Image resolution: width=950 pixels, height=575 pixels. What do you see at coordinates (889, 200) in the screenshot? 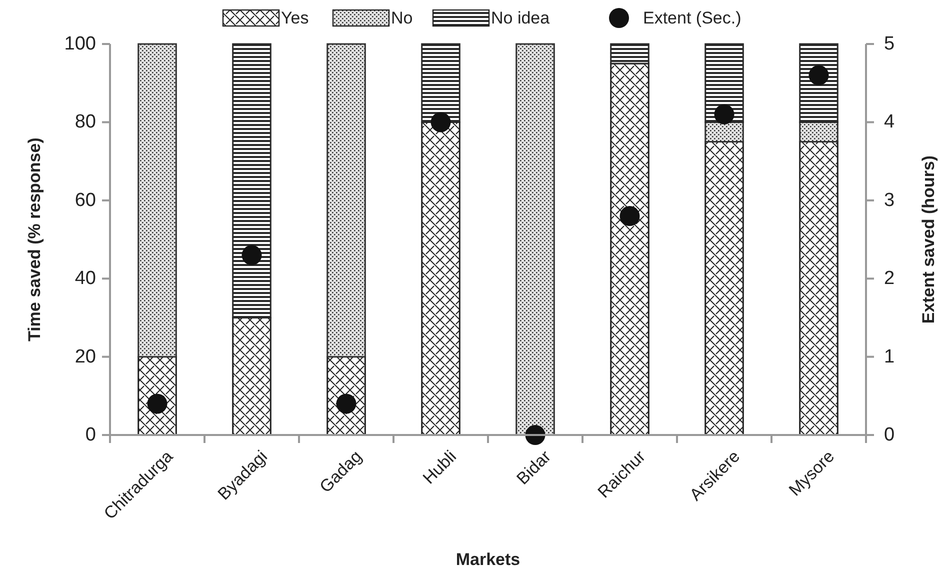
I see `y2-tick-label: 3` at bounding box center [889, 200].